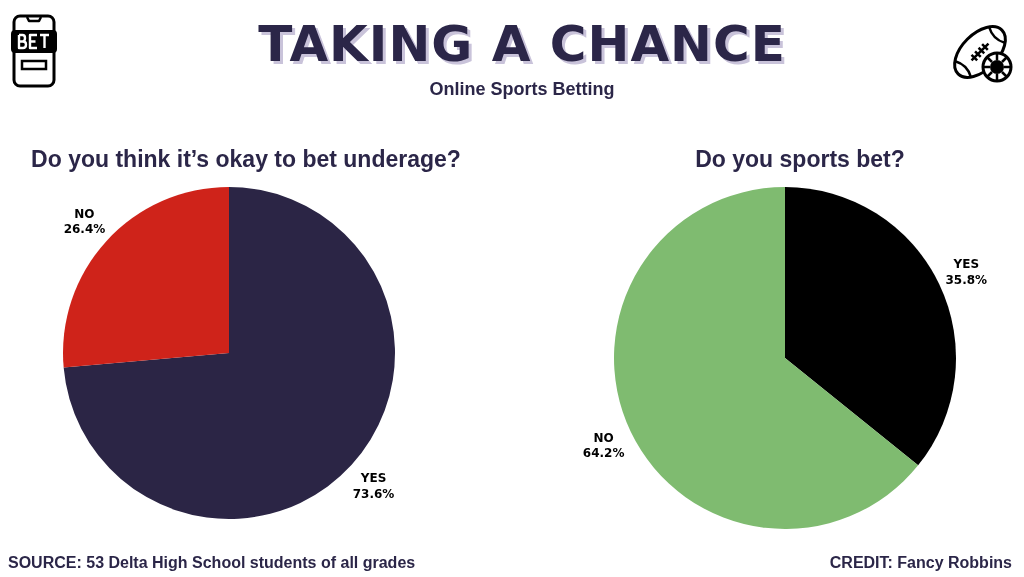 This screenshot has width=1024, height=577. I want to click on chart-title: Do you think it’s okay to bet underage?, so click(246, 159).